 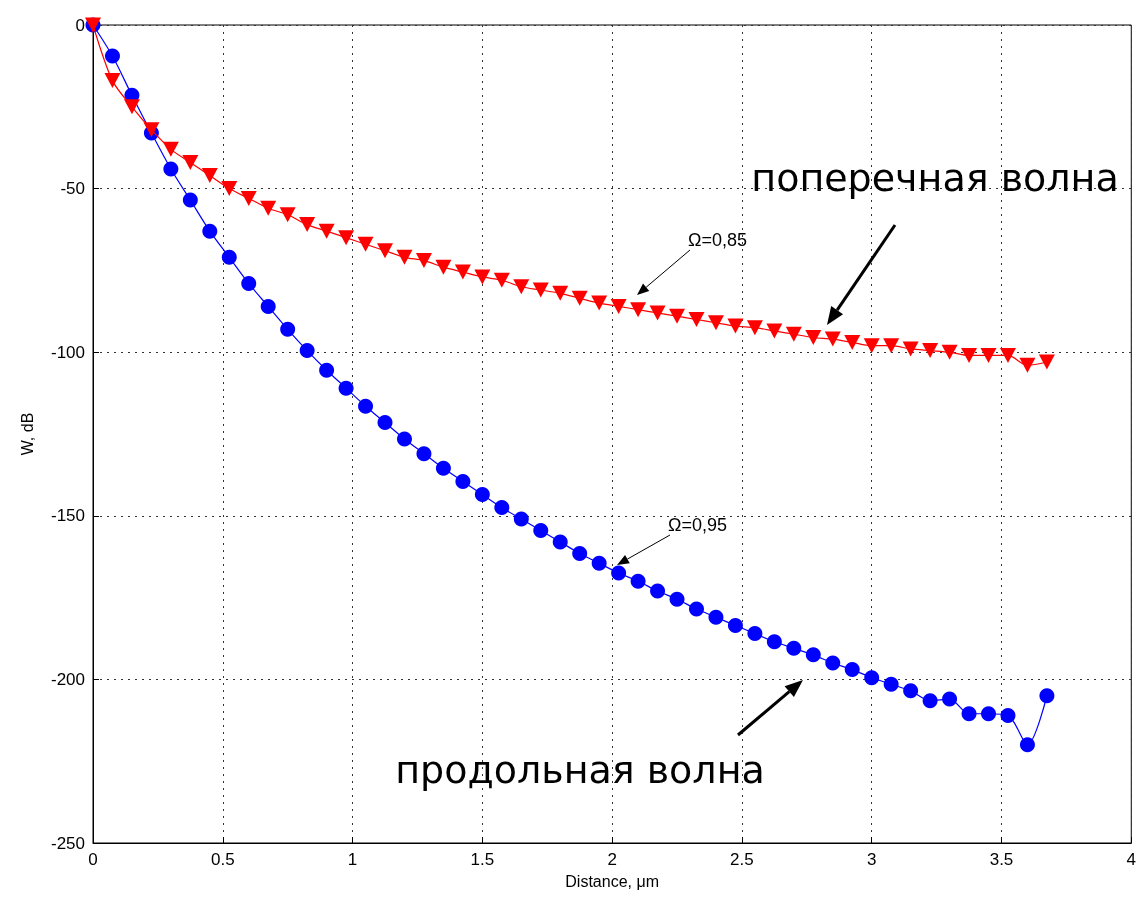 What do you see at coordinates (67, 516) in the screenshot?
I see `y-tick-label: -150` at bounding box center [67, 516].